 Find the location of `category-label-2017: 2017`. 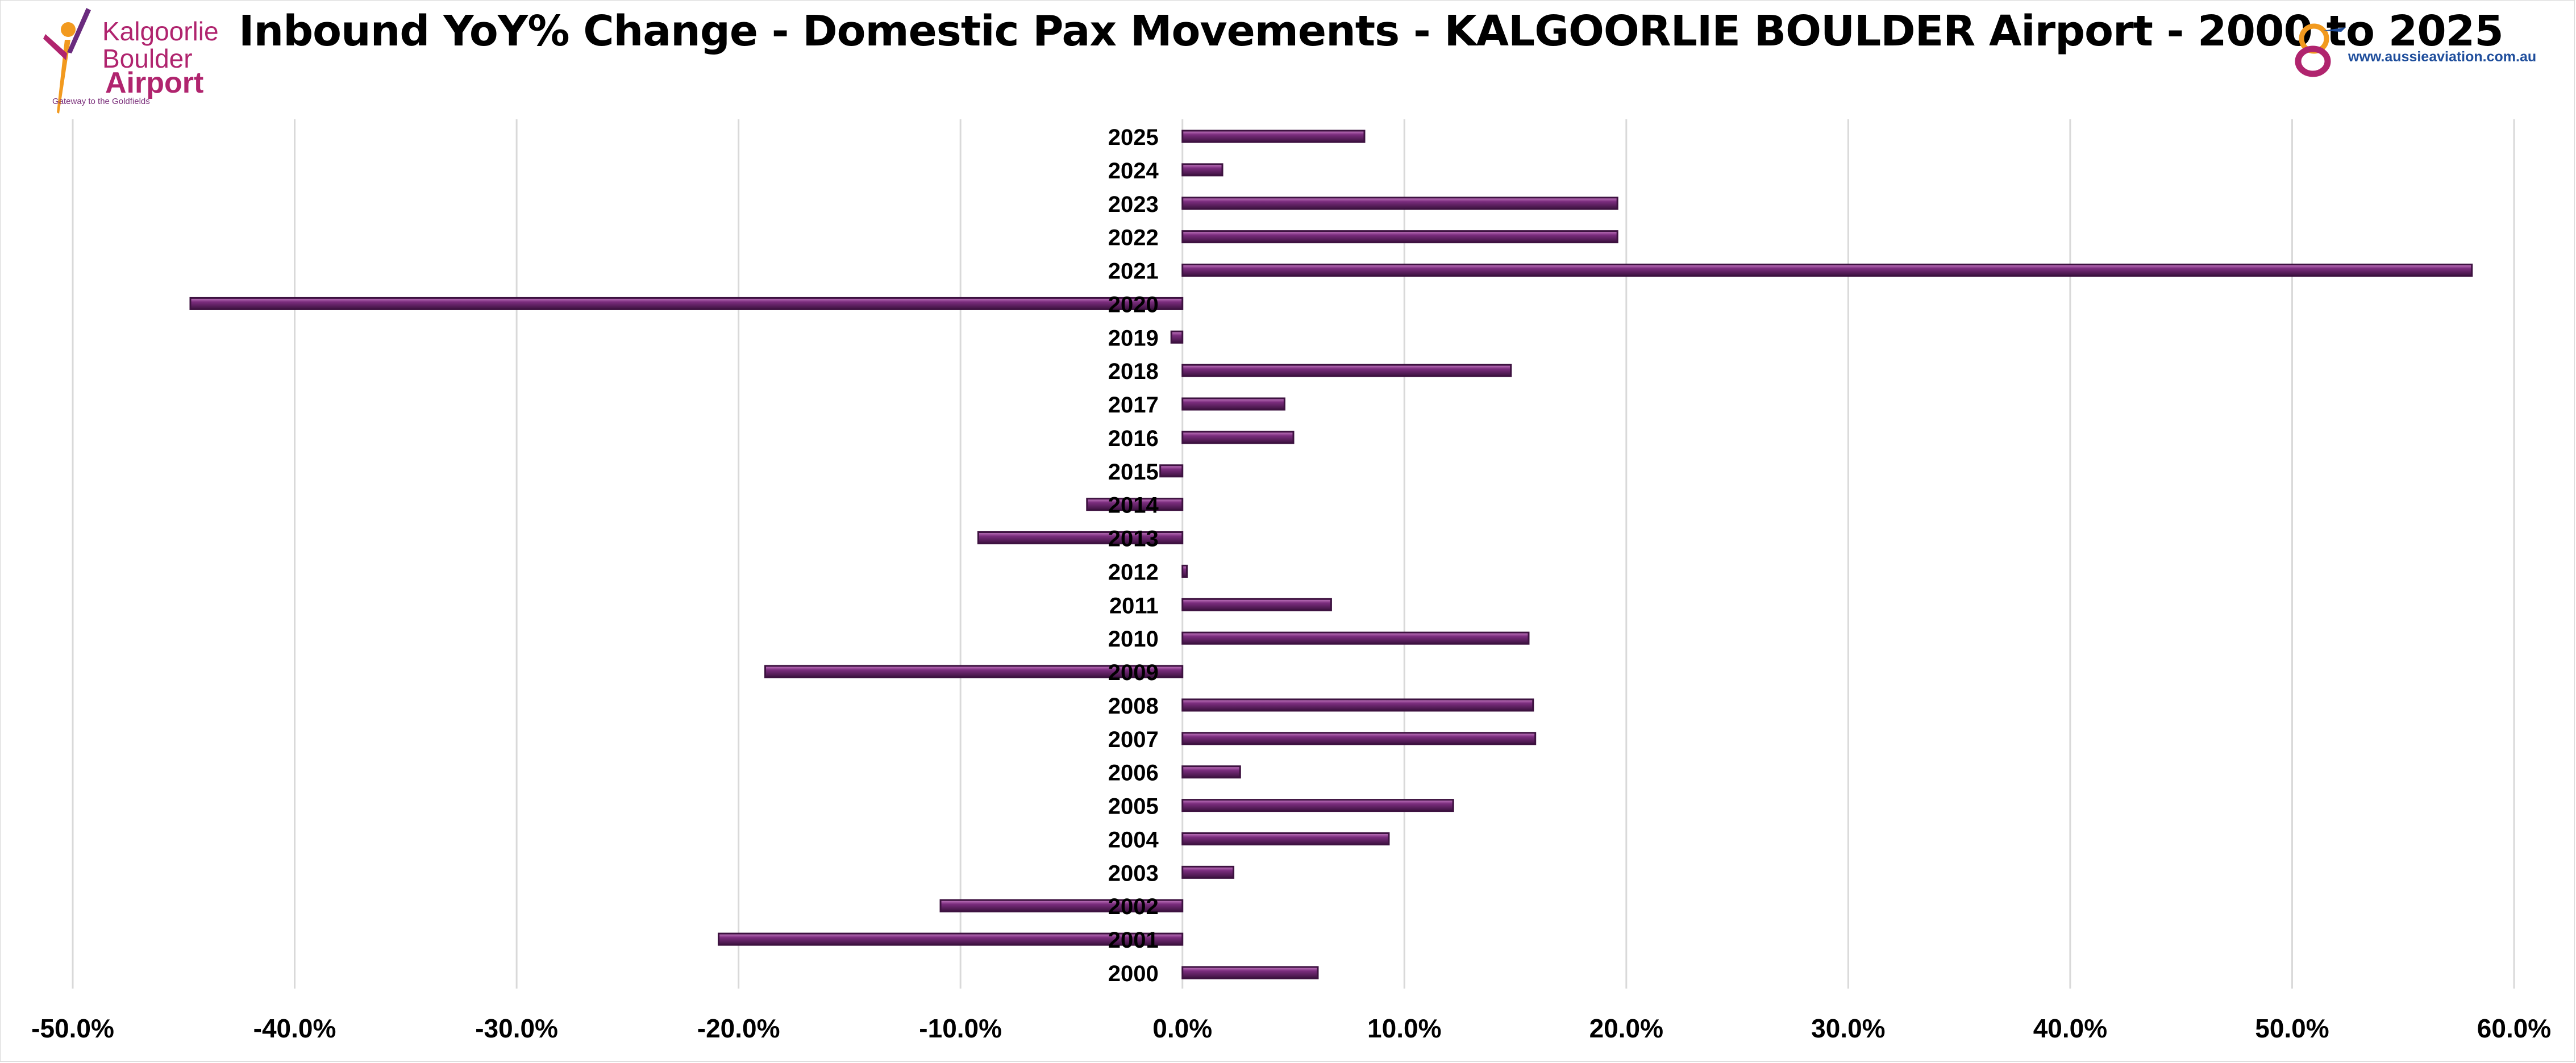

category-label-2017: 2017 is located at coordinates (1133, 406).